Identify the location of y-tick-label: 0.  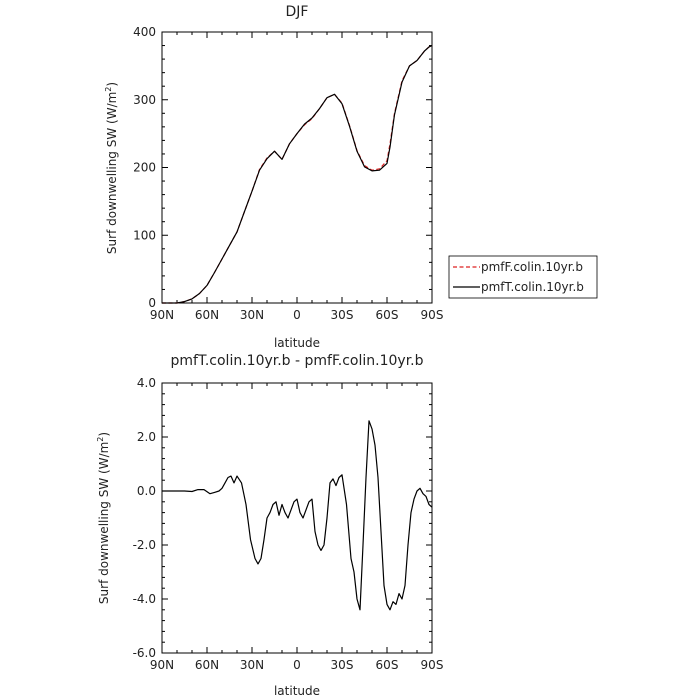
(152, 303).